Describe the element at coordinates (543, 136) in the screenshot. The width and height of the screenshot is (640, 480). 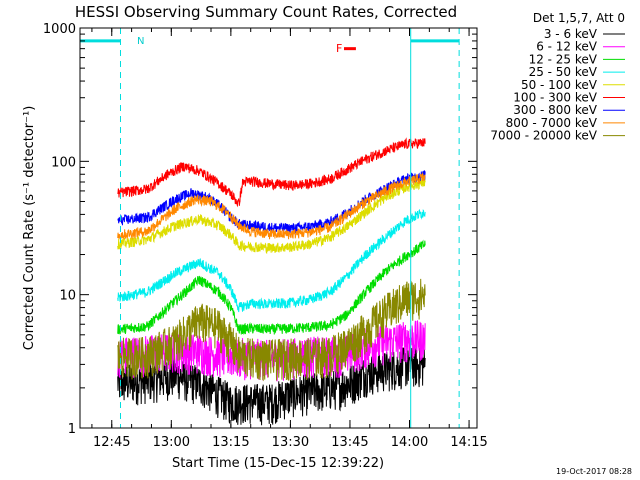
I see `legend-label-8: 7000 - 20000 keV` at that location.